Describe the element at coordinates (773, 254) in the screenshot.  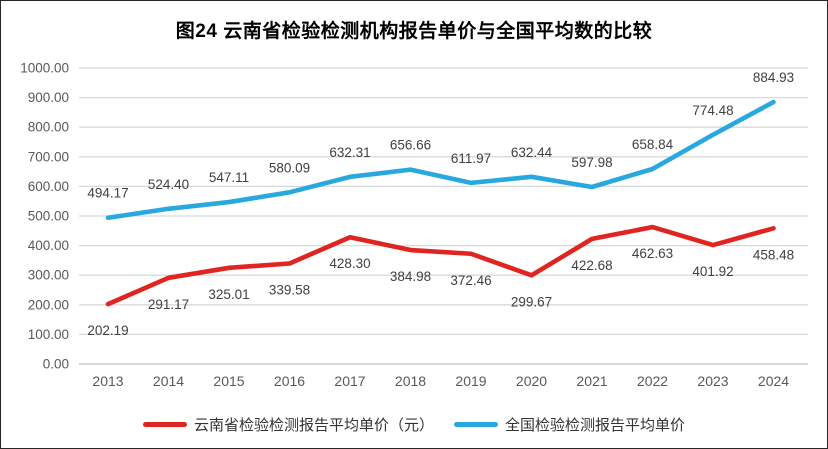
I see `data-label: 458.48` at that location.